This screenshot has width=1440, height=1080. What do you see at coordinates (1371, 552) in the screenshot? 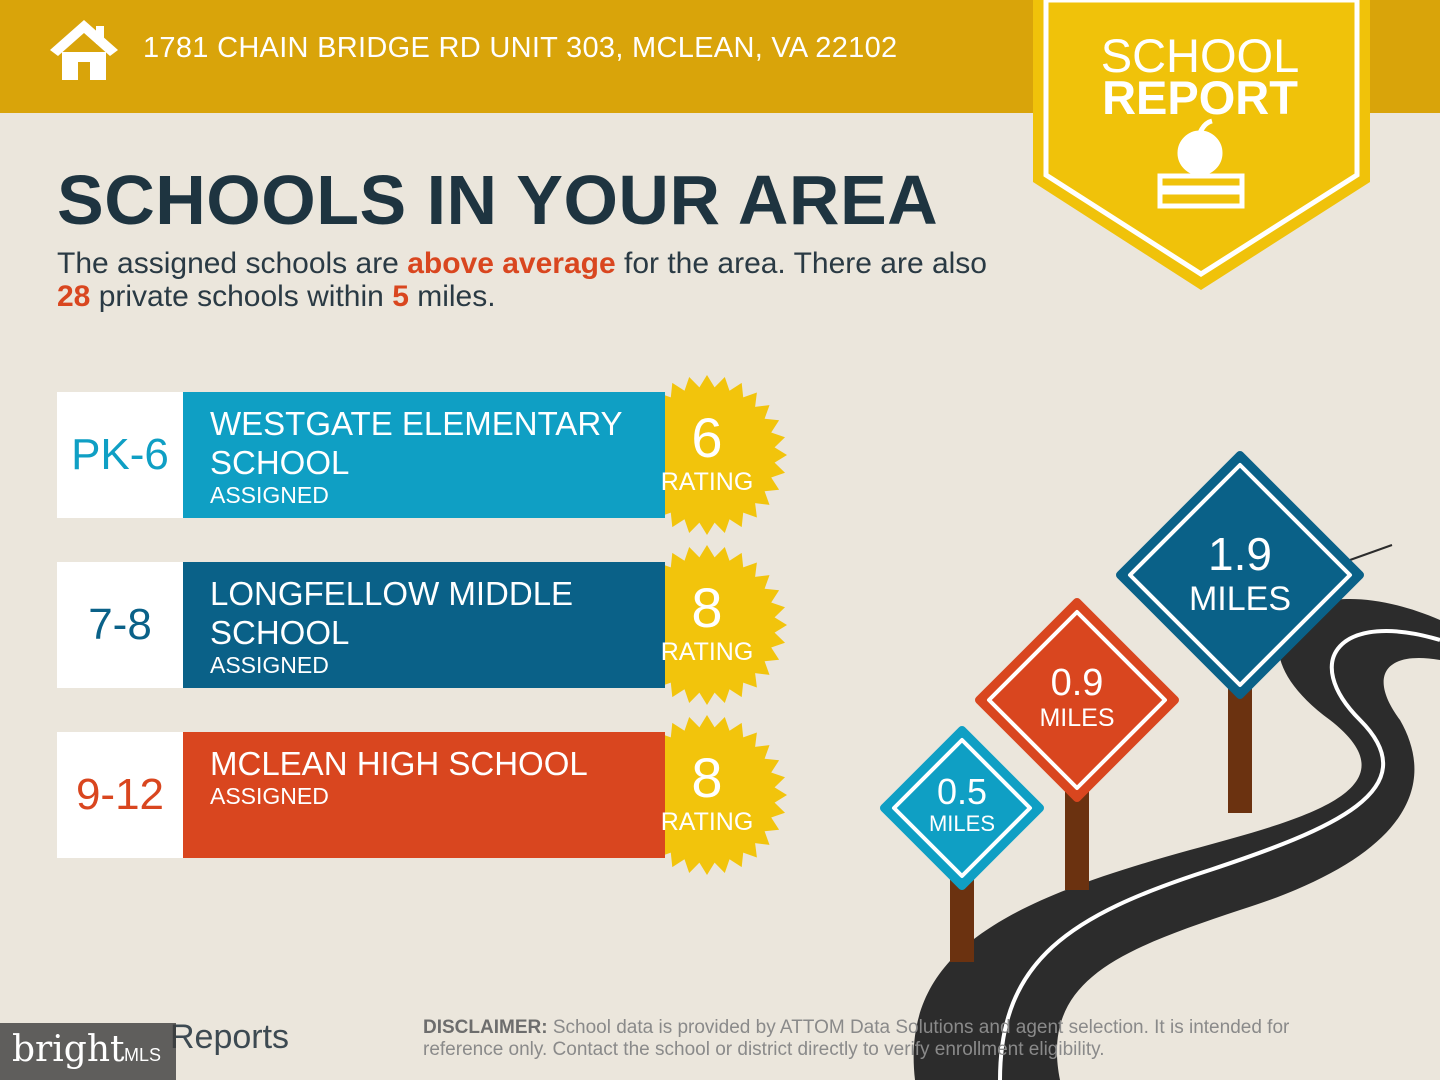
I see `sign-line` at bounding box center [1371, 552].